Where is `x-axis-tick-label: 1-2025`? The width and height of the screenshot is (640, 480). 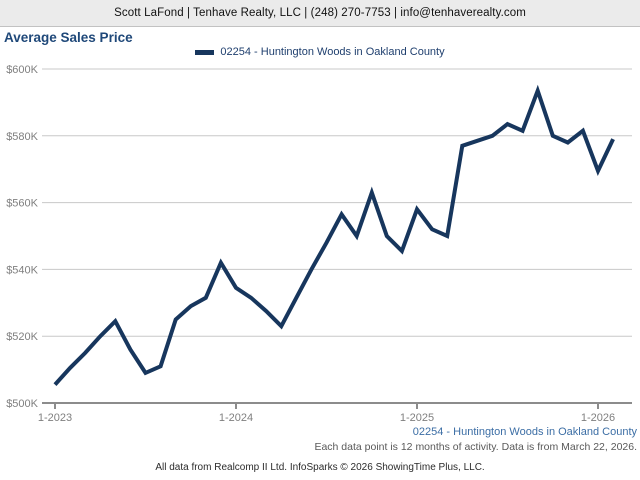
x-axis-tick-label: 1-2025 is located at coordinates (417, 418).